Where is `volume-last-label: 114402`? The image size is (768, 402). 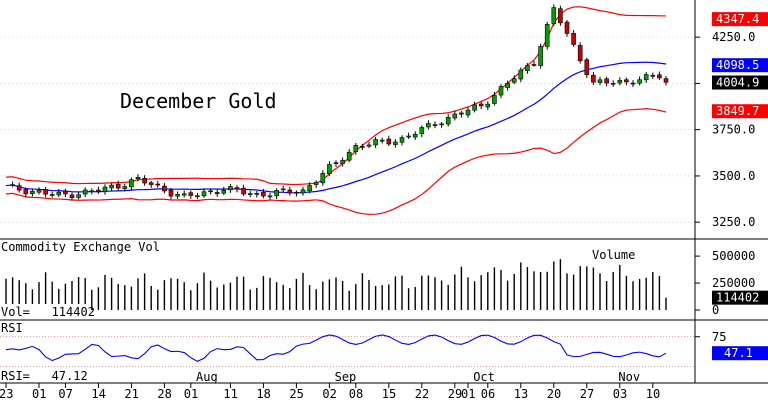 volume-last-label: 114402 is located at coordinates (737, 298).